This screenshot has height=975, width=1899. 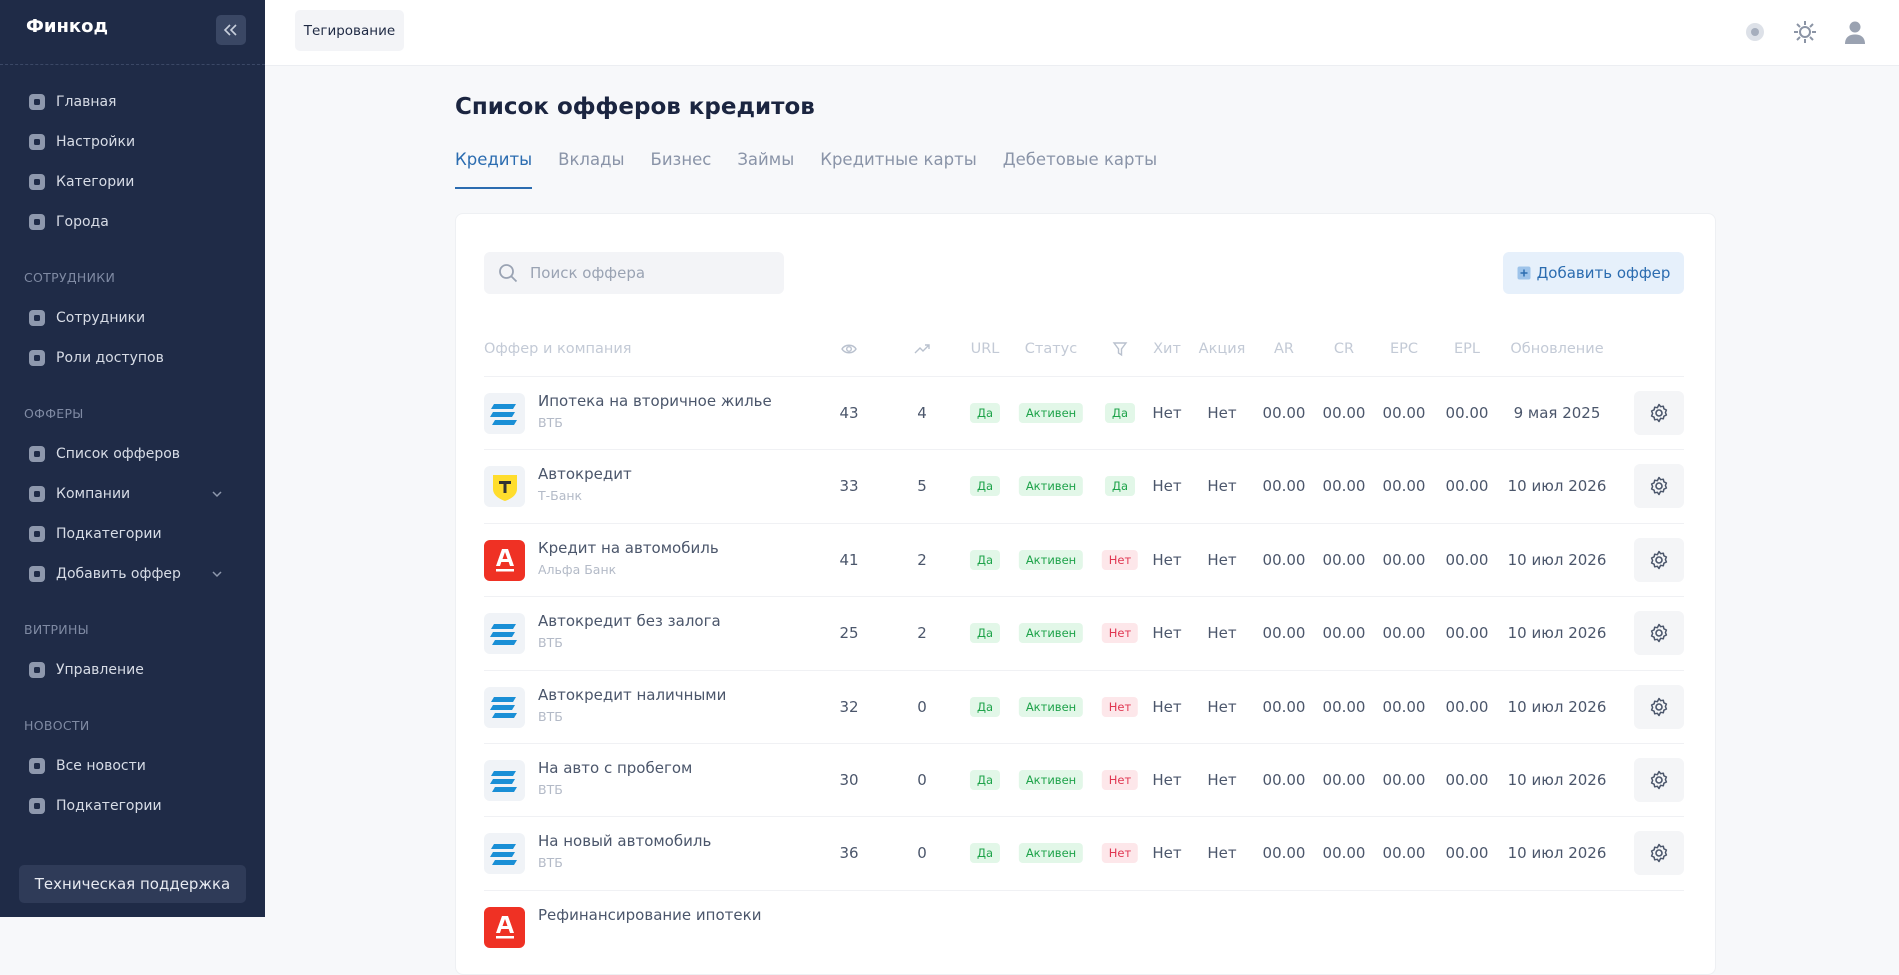 What do you see at coordinates (922, 780) in the screenshot?
I see `cell-clicks: 0` at bounding box center [922, 780].